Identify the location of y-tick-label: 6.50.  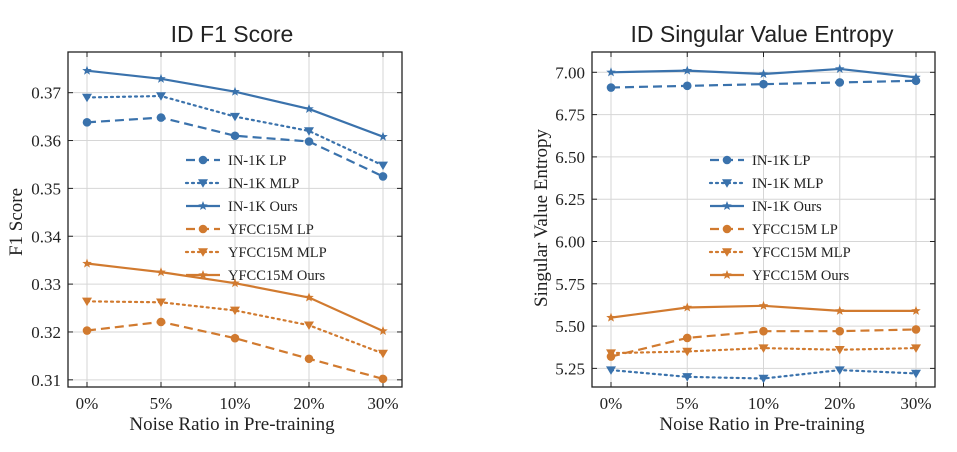
(570, 157).